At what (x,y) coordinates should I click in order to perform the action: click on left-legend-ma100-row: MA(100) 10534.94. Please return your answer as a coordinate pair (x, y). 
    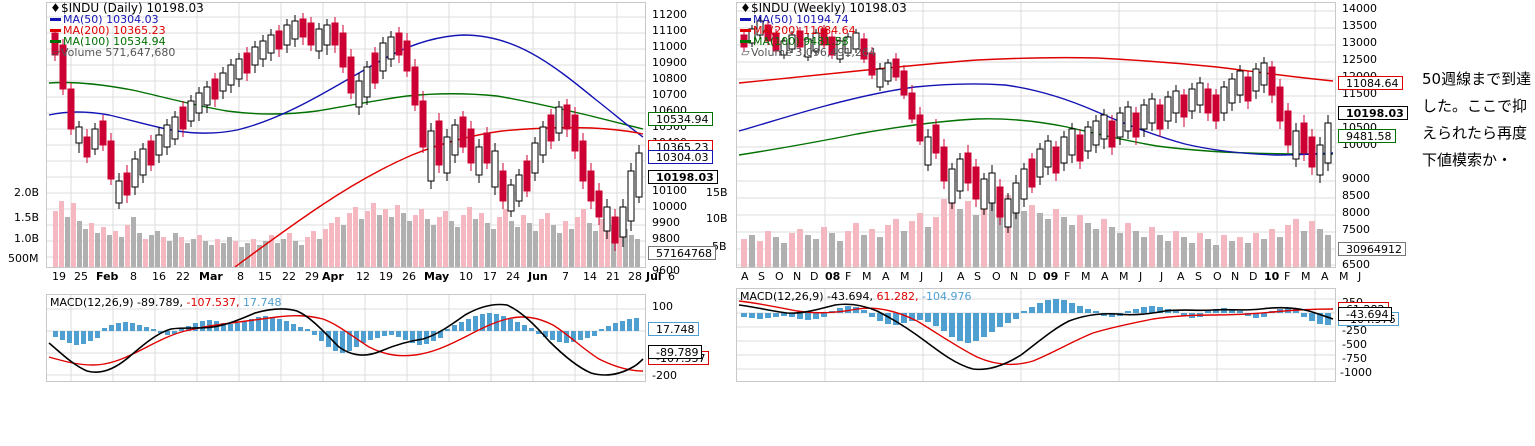
    Looking at the image, I should click on (127, 41).